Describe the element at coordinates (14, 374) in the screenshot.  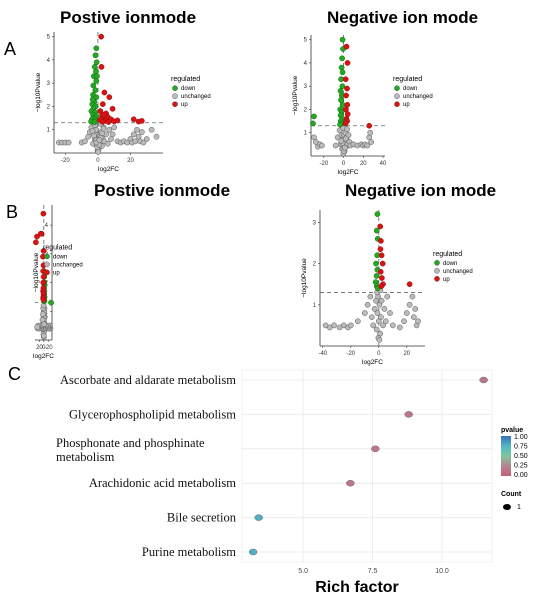
I see `panel-letter-c: C` at that location.